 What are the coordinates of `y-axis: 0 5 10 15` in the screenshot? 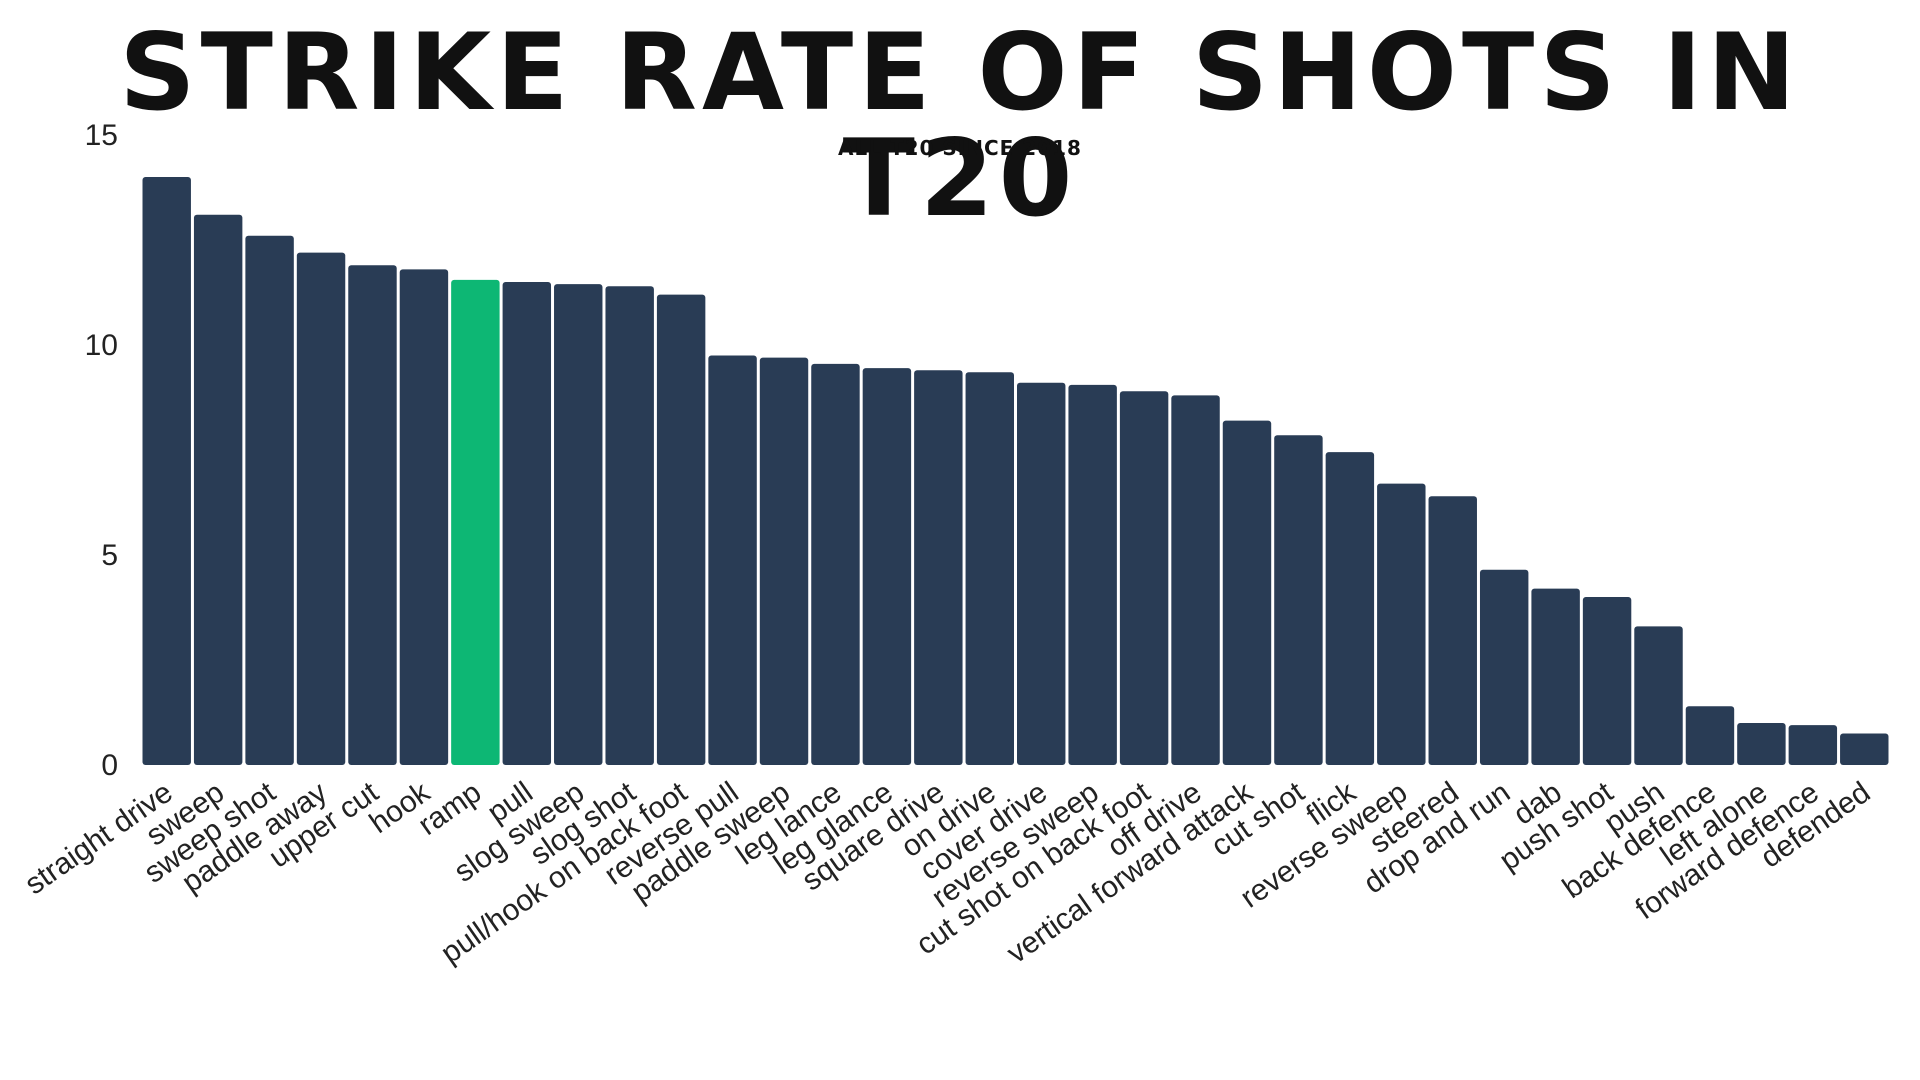 It's located at (101, 450).